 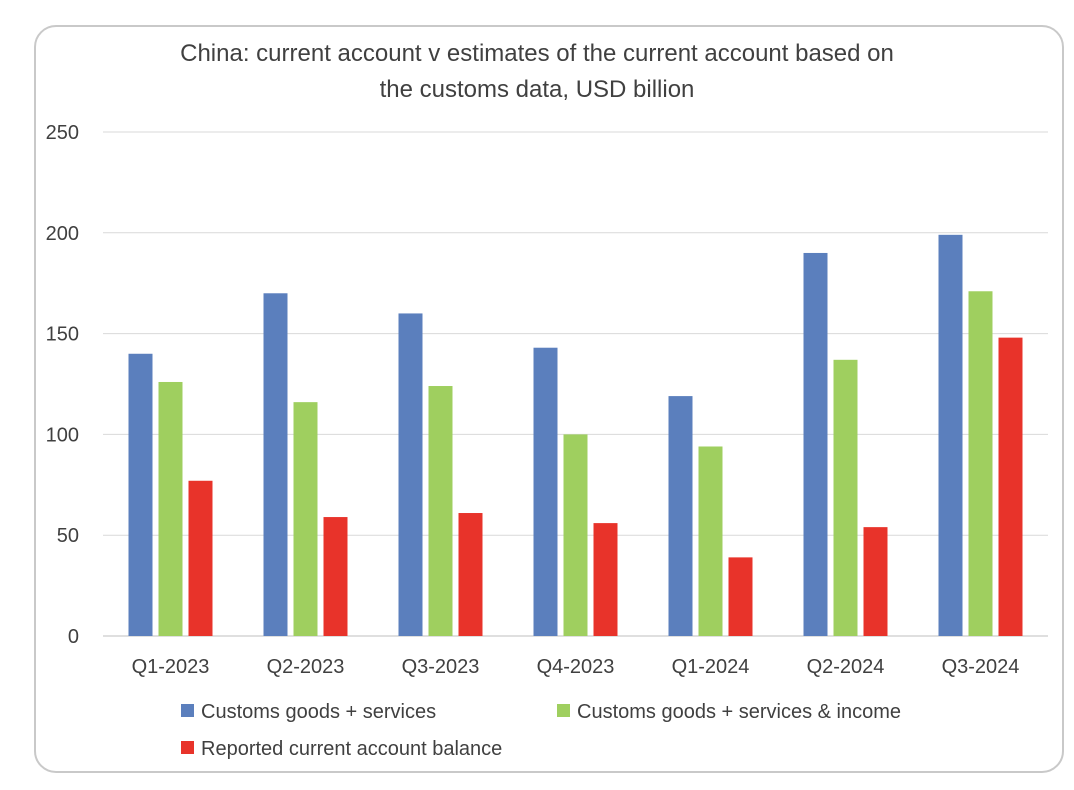 I want to click on bar-2-q1-2024, so click(x=710, y=541).